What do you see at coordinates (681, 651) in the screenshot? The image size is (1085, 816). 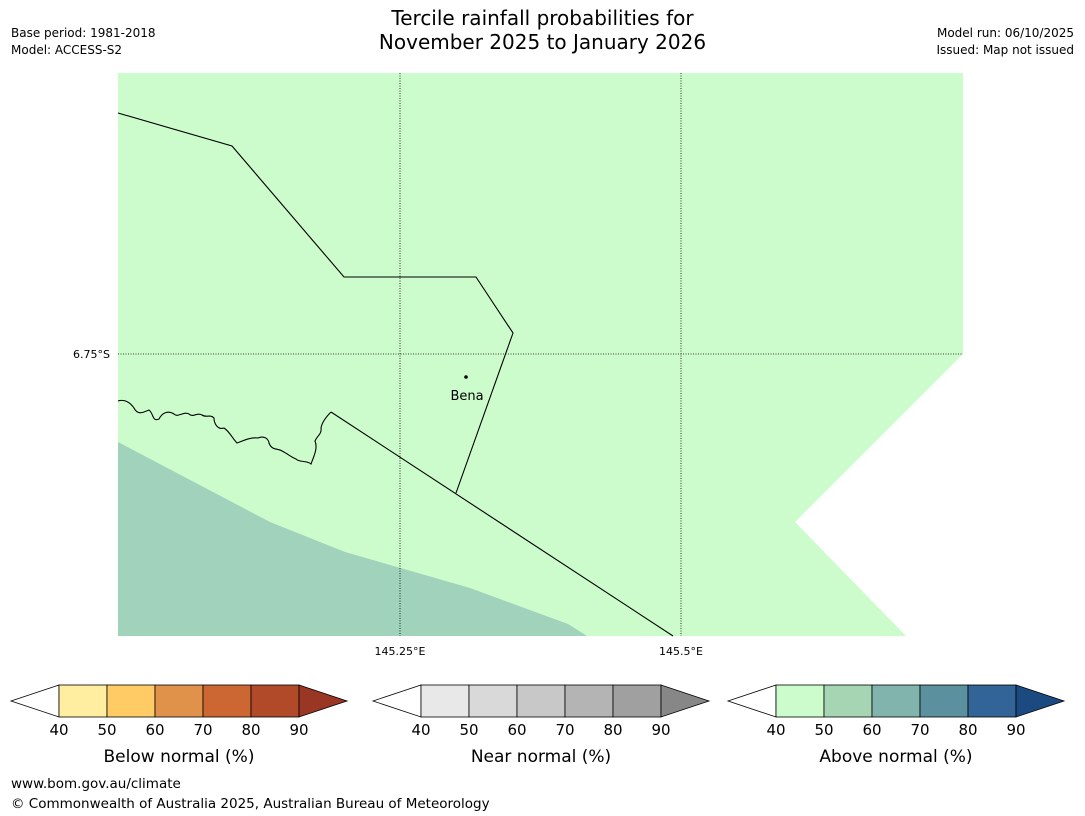 I see `lon-label-2: 145.5°E` at bounding box center [681, 651].